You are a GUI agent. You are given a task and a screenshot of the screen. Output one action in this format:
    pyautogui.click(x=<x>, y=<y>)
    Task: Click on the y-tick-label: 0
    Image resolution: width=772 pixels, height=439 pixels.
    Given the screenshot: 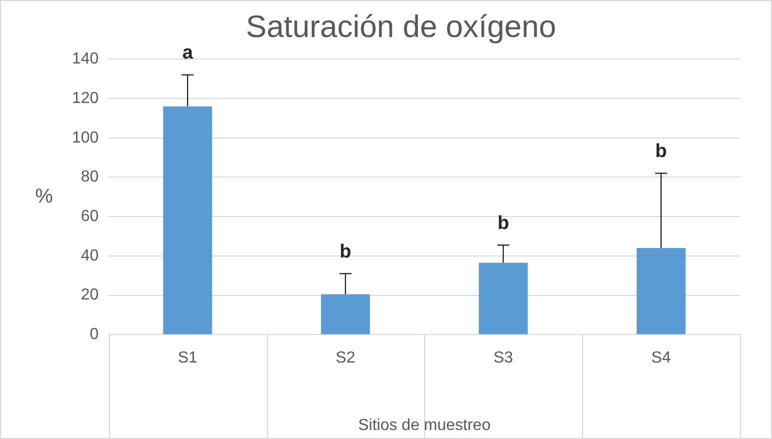 What is the action you would take?
    pyautogui.click(x=94, y=335)
    